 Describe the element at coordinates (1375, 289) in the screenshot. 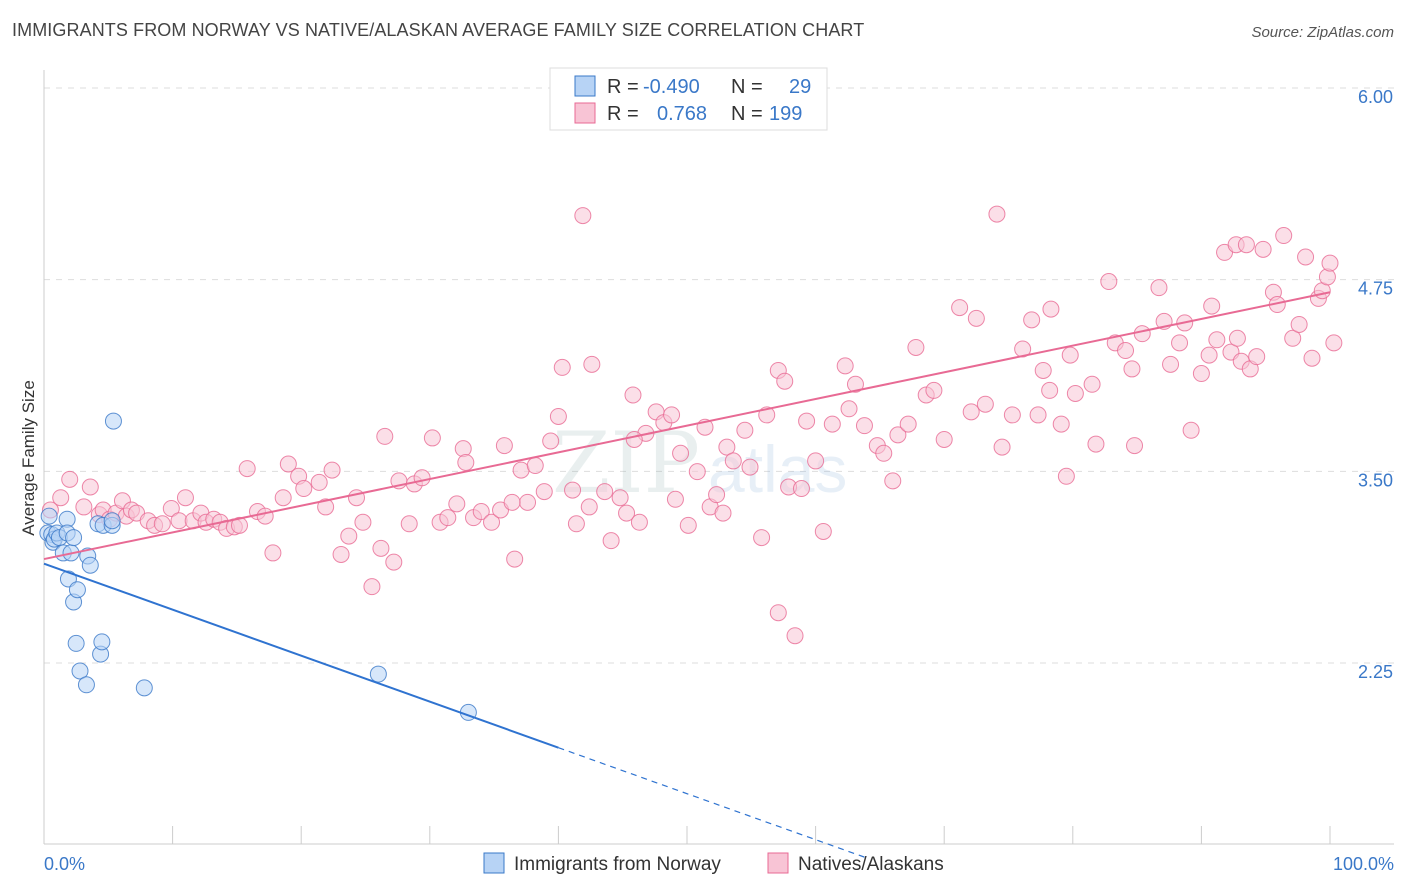

I see `y-tick-label: 4.75` at that location.